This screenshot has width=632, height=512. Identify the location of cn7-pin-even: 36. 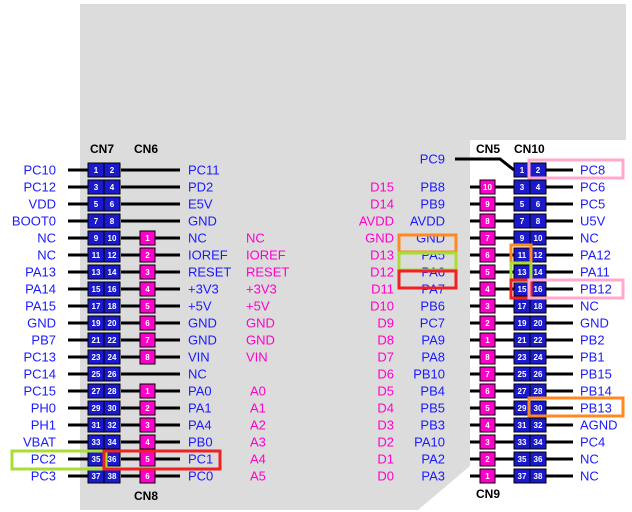
(112, 459).